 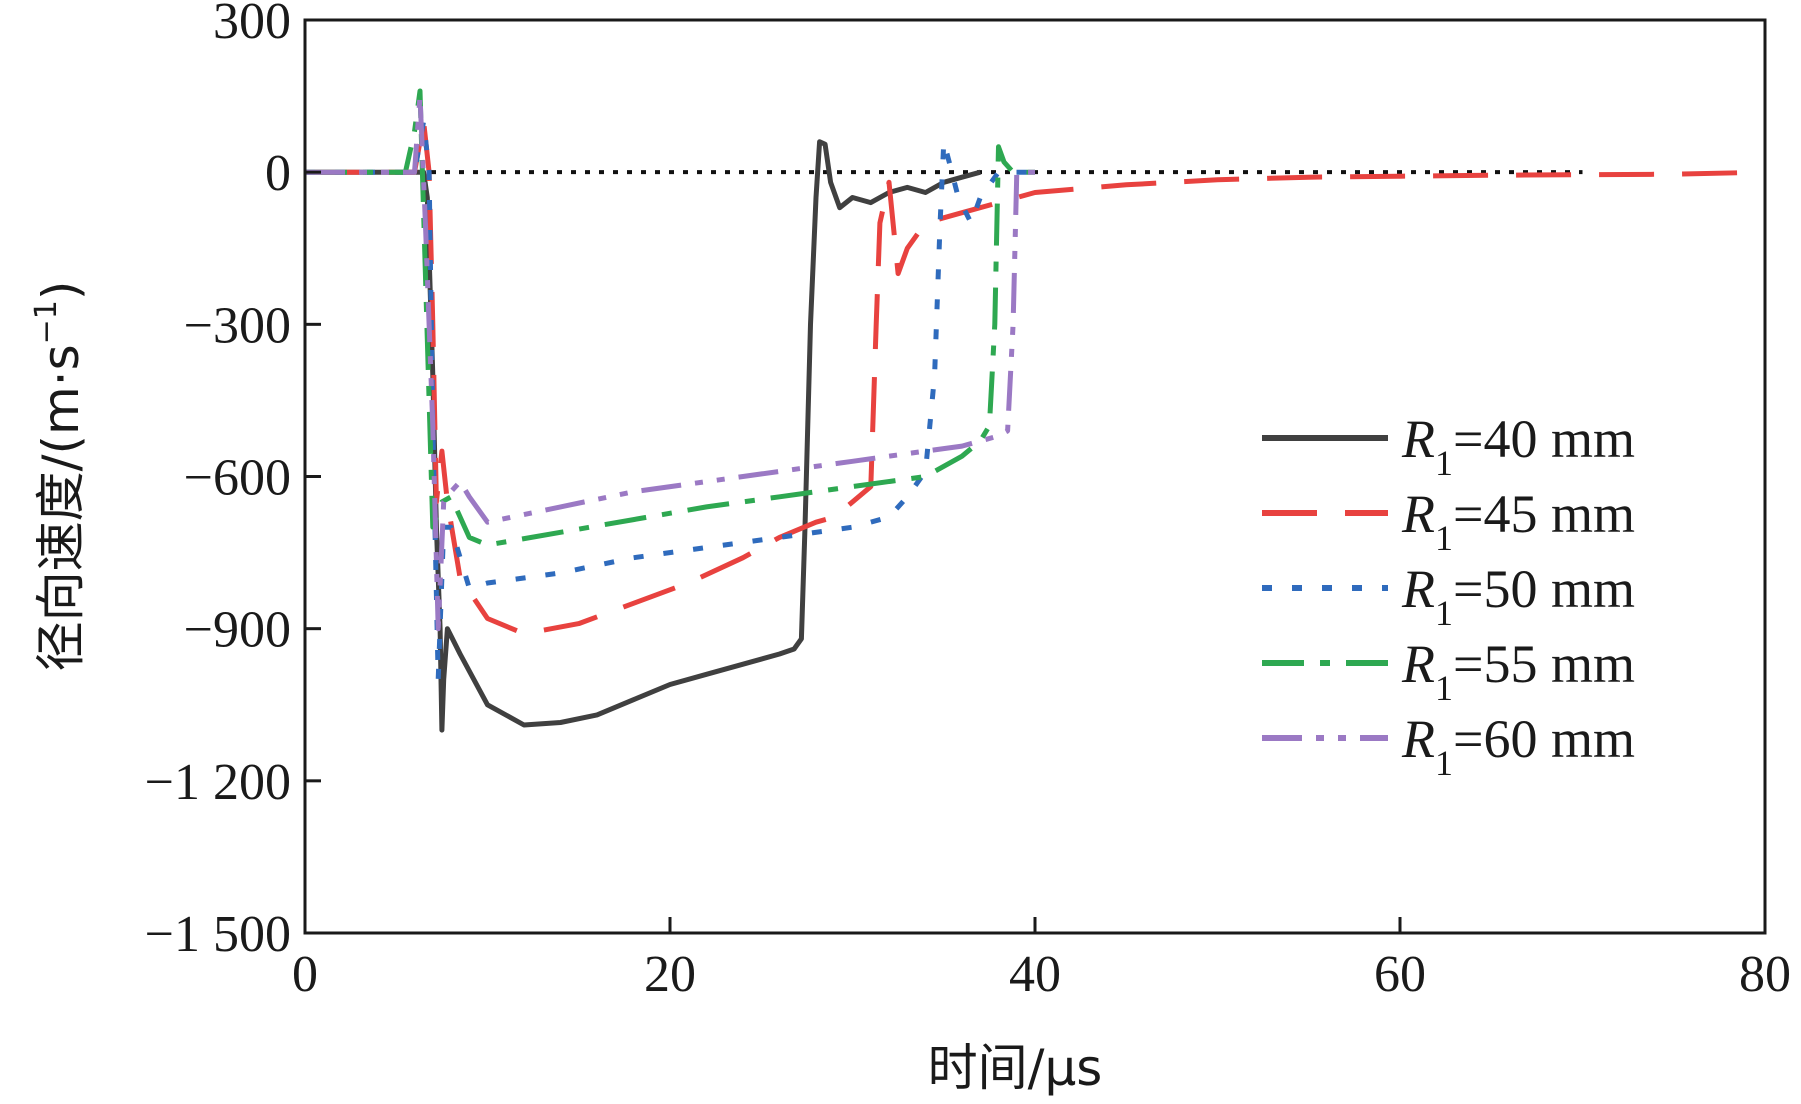 I want to click on y-tick-label: 300, so click(x=252, y=25).